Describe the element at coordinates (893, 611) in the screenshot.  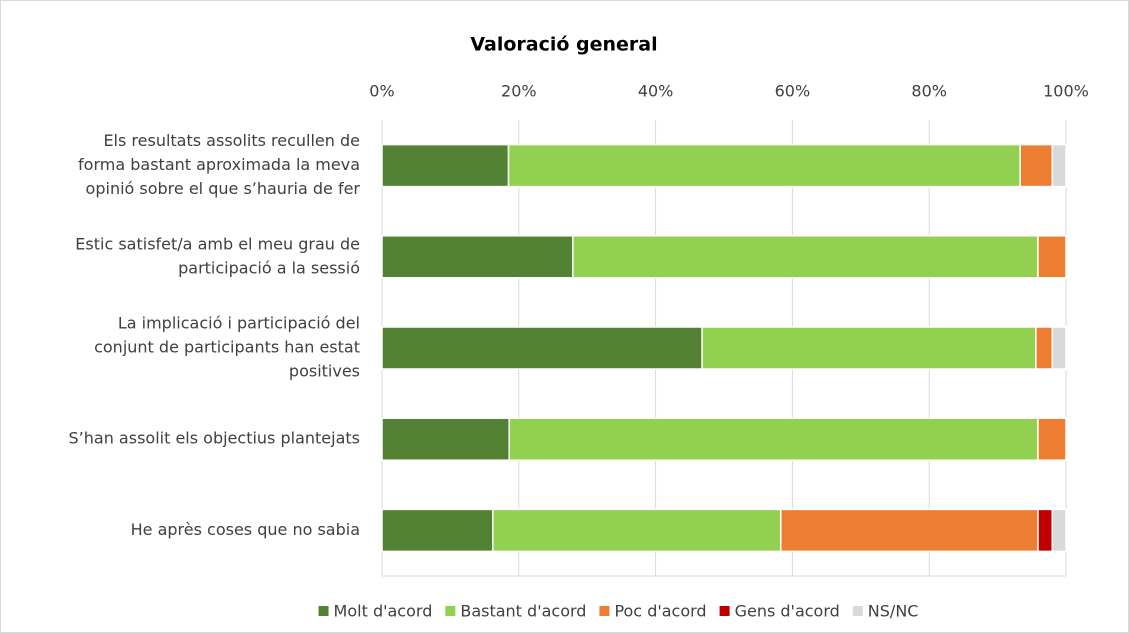
I see `legend-label: NS/NC` at that location.